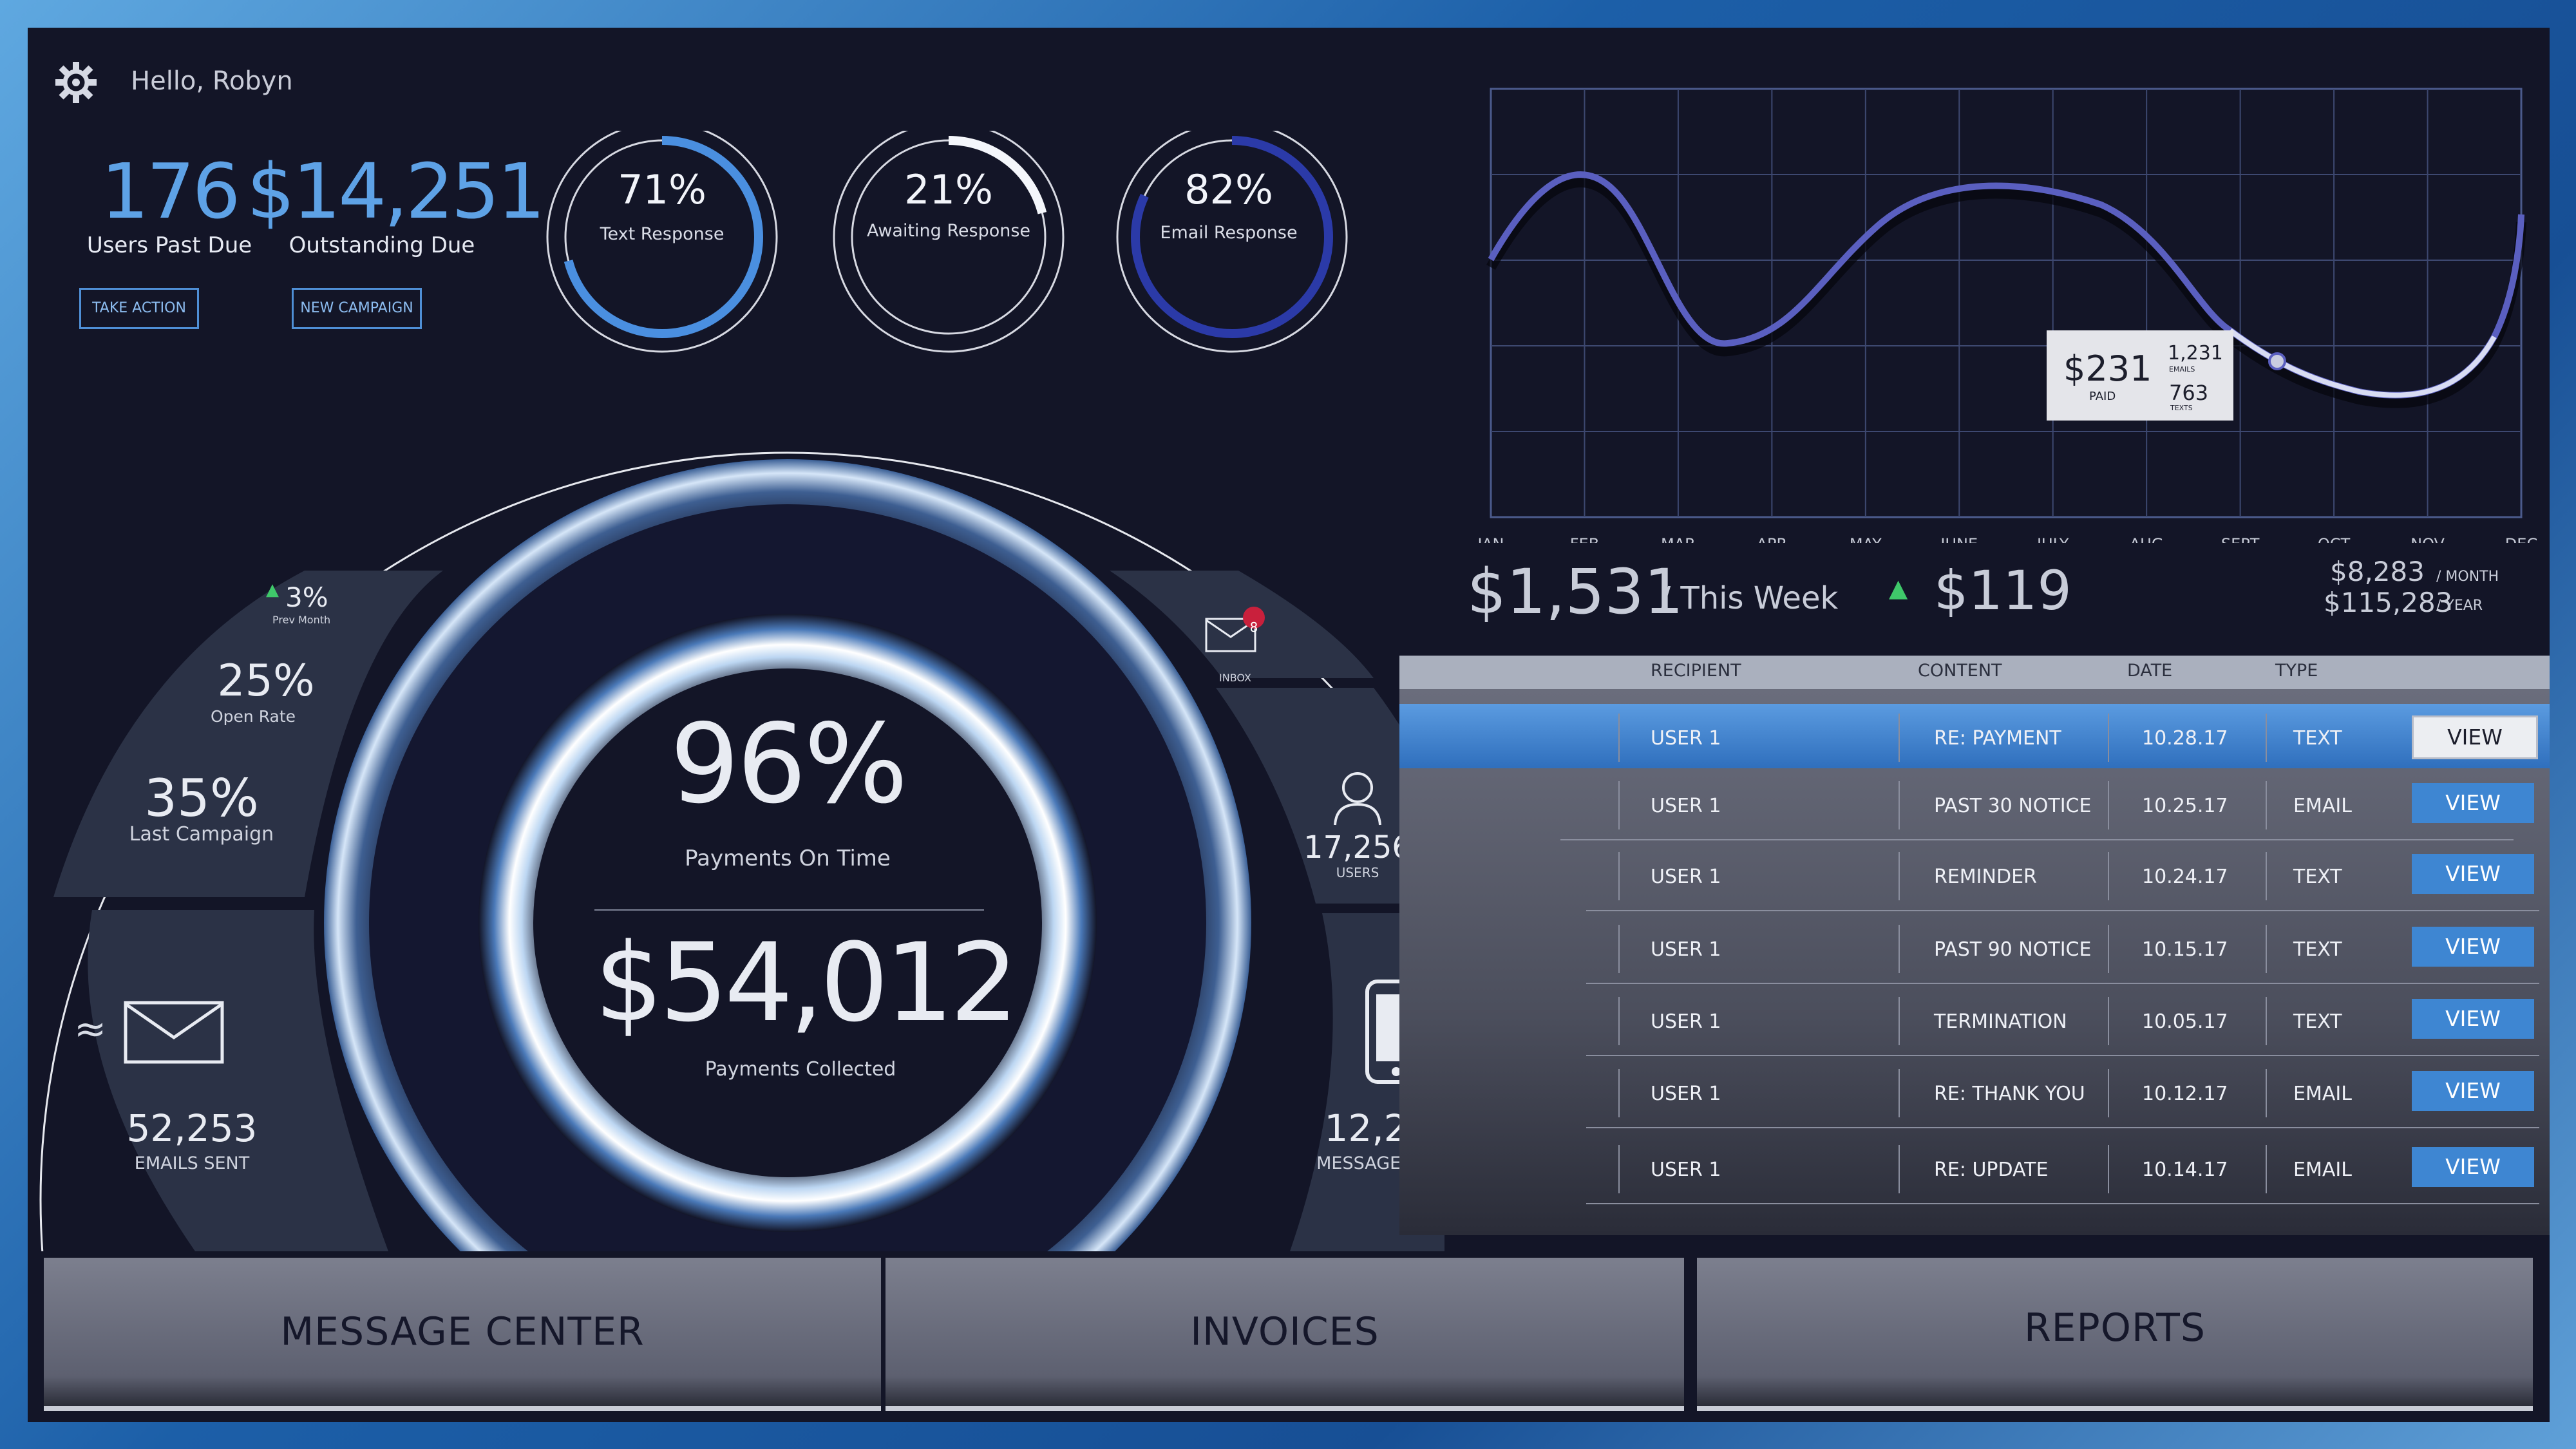 Image resolution: width=2576 pixels, height=1449 pixels. I want to click on text-response-pct: 71%, so click(662, 190).